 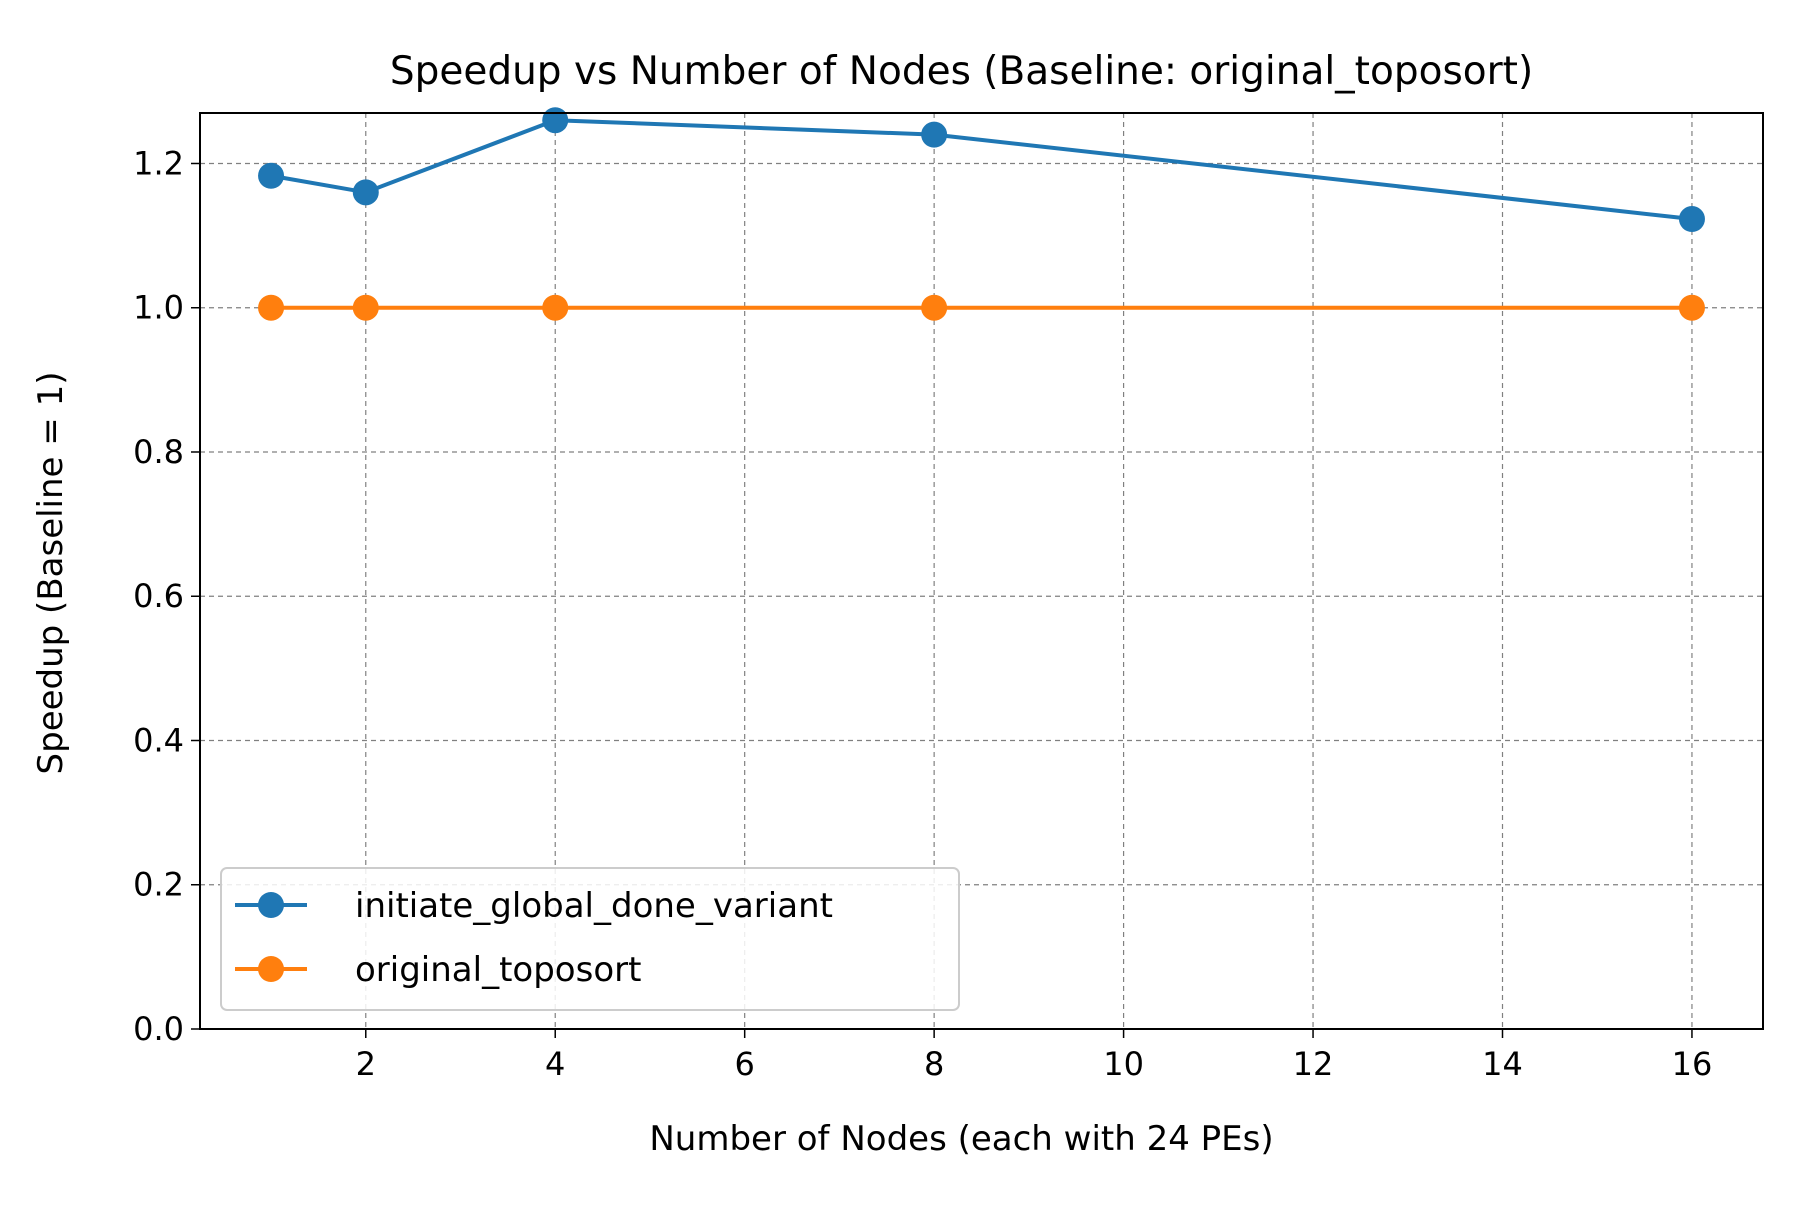 I want to click on x-axis-label: Number of Nodes (each with 24 PEs), so click(x=961, y=1139).